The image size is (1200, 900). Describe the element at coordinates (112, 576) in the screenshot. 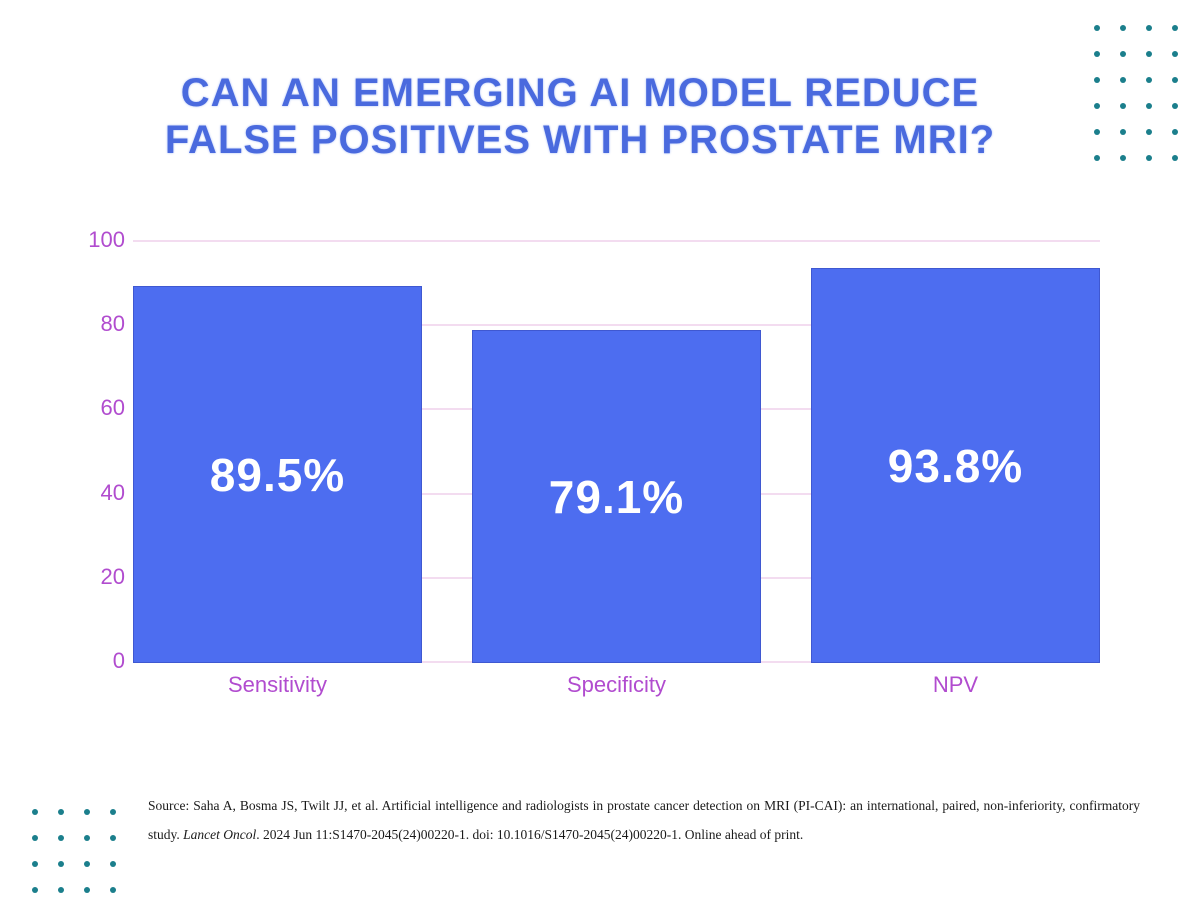

I see `y-tick-label-20: 20` at that location.